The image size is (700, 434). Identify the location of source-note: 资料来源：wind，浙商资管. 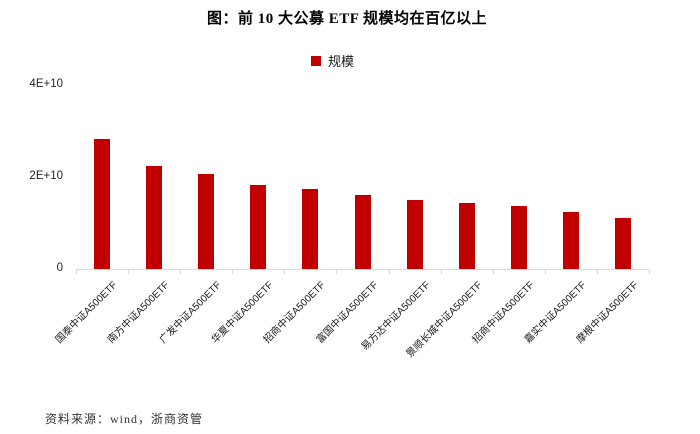
(124, 419).